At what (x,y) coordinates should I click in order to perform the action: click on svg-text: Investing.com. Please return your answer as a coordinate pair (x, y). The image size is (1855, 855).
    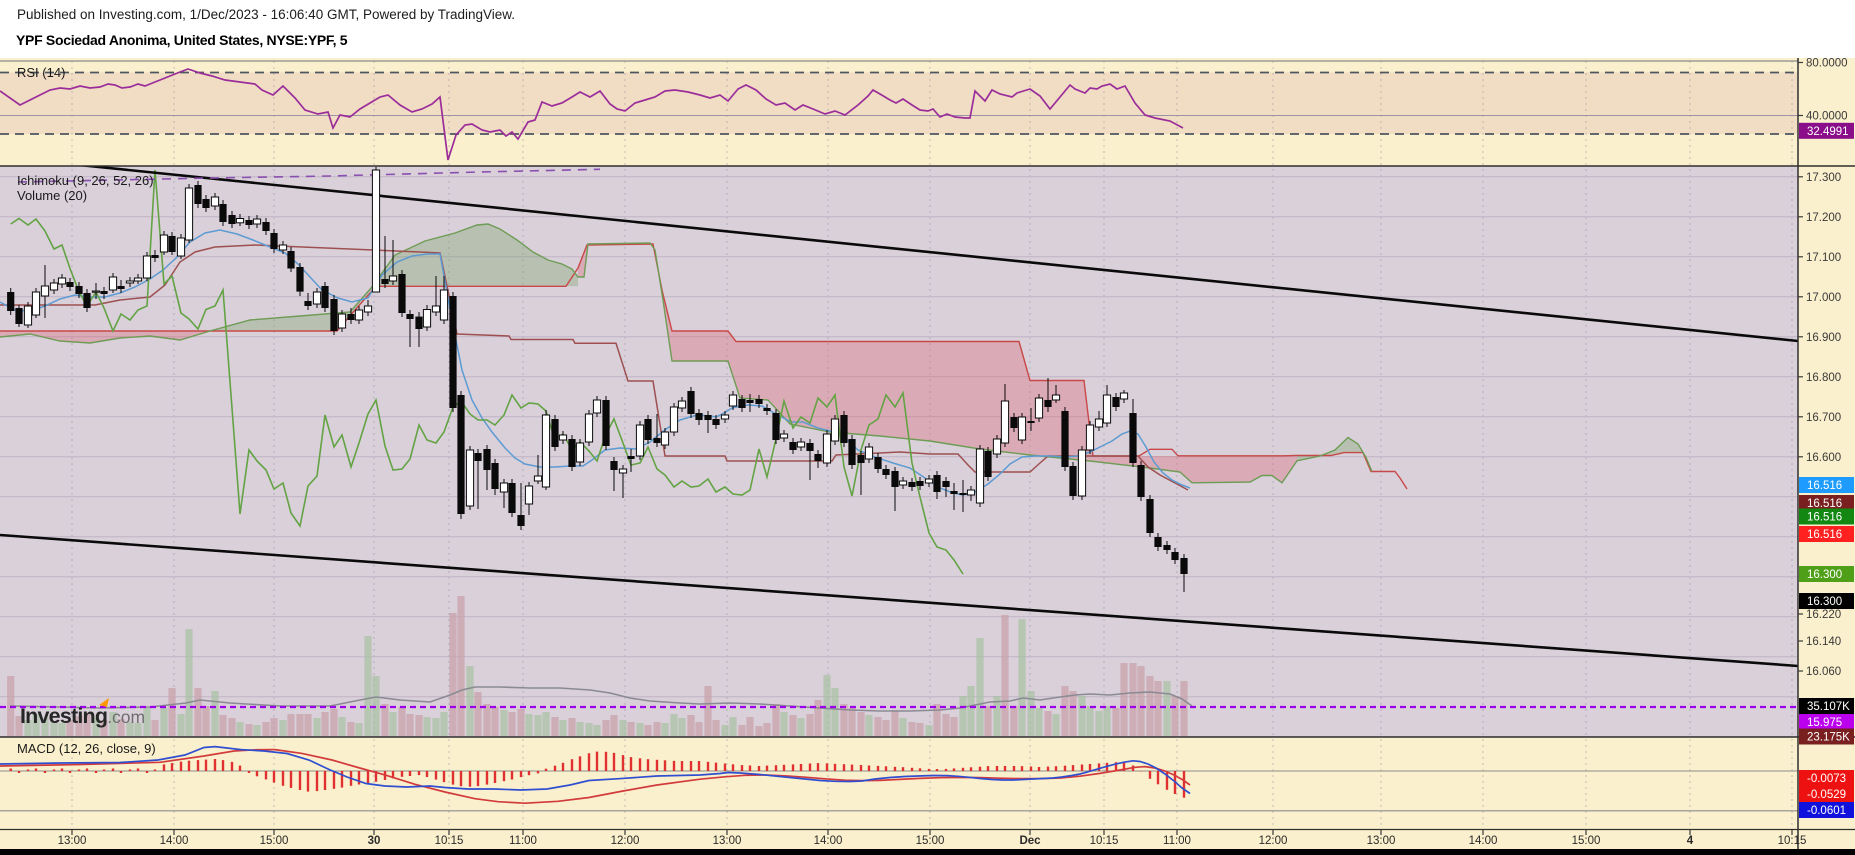
    Looking at the image, I should click on (82, 716).